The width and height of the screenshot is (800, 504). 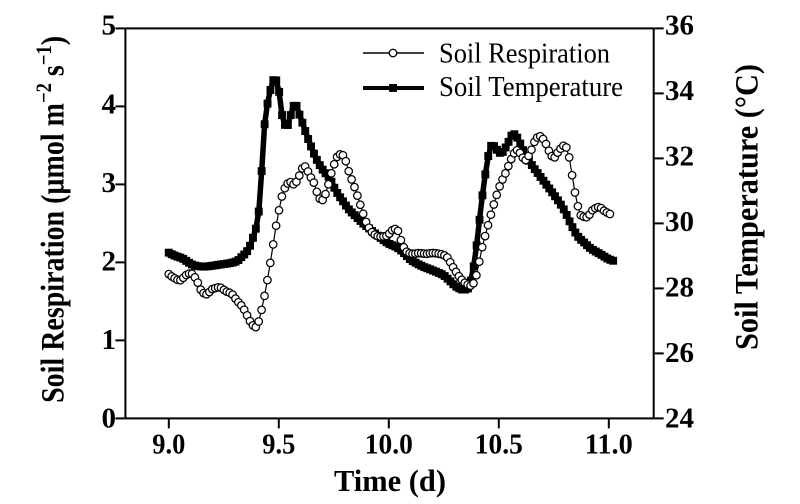 I want to click on svg-text: 30, so click(x=679, y=222).